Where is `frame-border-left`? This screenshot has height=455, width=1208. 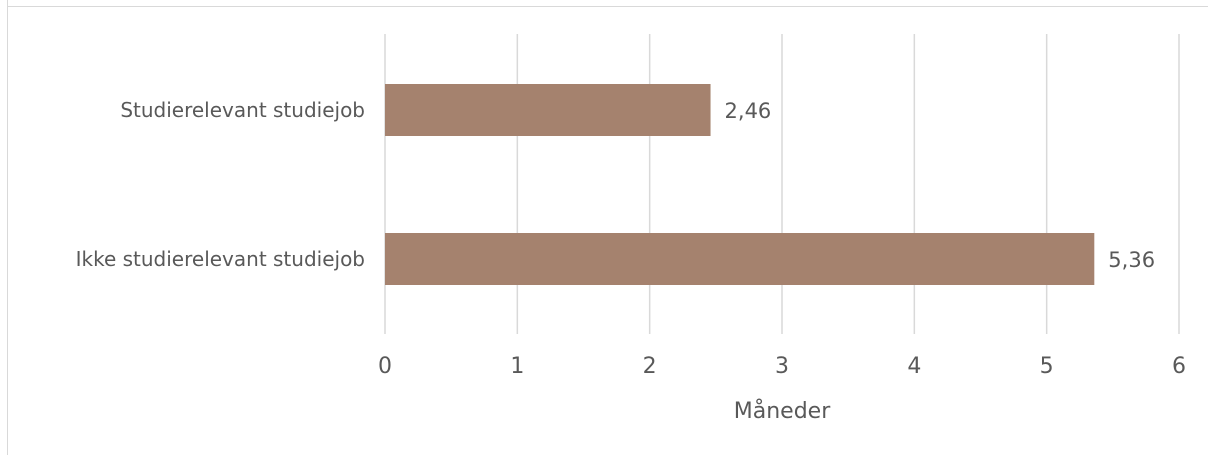
frame-border-left is located at coordinates (7, 227).